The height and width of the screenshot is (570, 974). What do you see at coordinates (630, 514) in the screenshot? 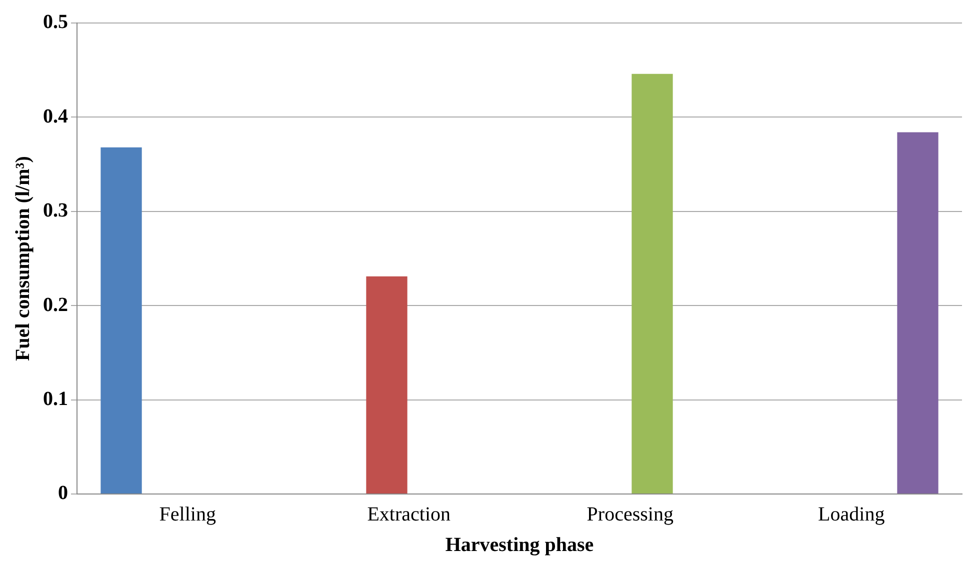
I see `x-tick-label: Processing` at bounding box center [630, 514].